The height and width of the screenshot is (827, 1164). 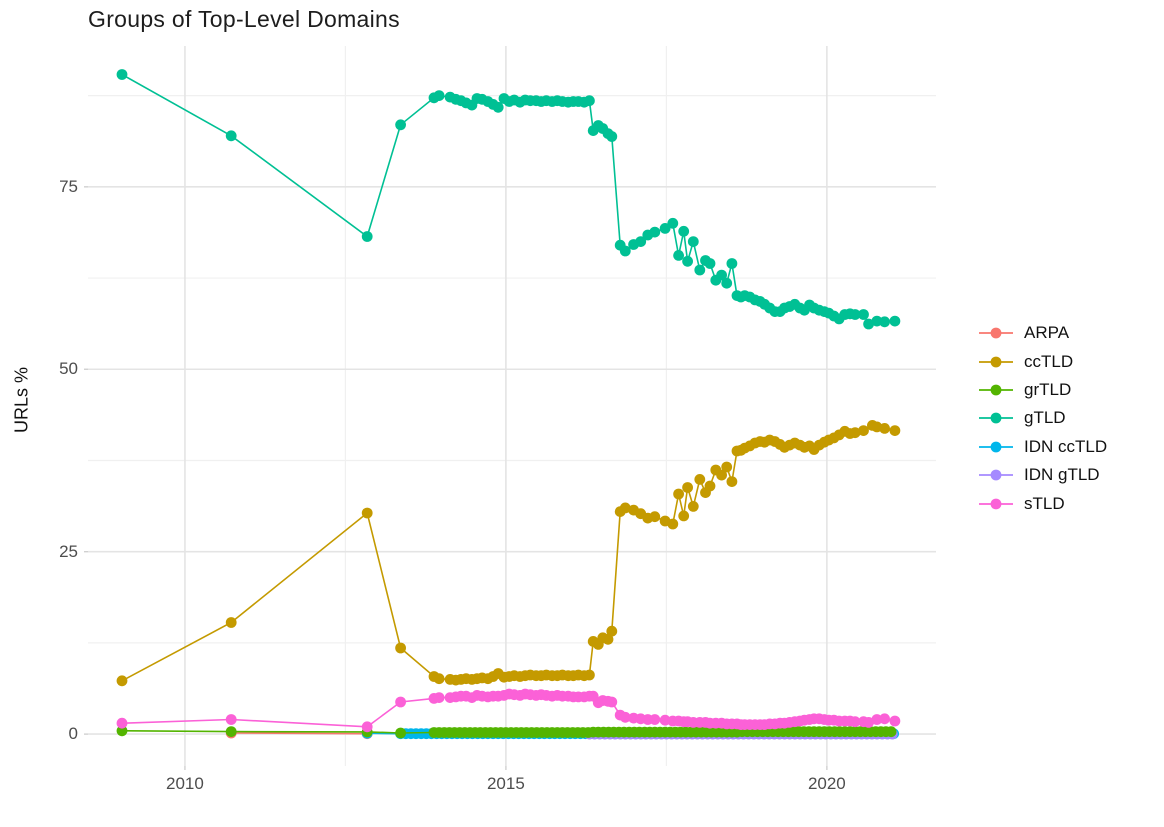 I want to click on legend-item-sTLD: sTLD, so click(x=1042, y=503).